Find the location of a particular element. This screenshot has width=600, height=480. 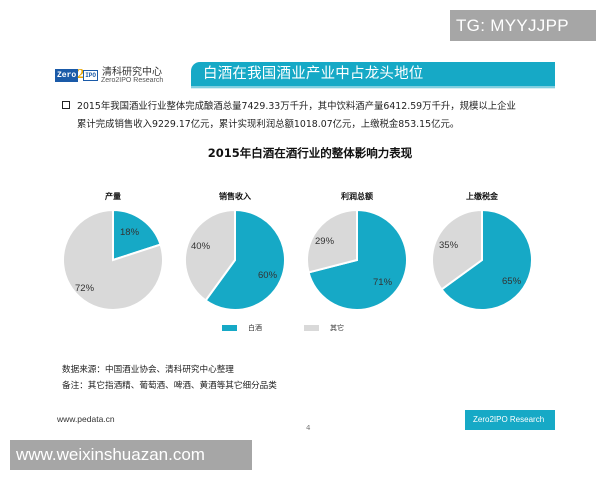

logo-two: 2 is located at coordinates (81, 74).